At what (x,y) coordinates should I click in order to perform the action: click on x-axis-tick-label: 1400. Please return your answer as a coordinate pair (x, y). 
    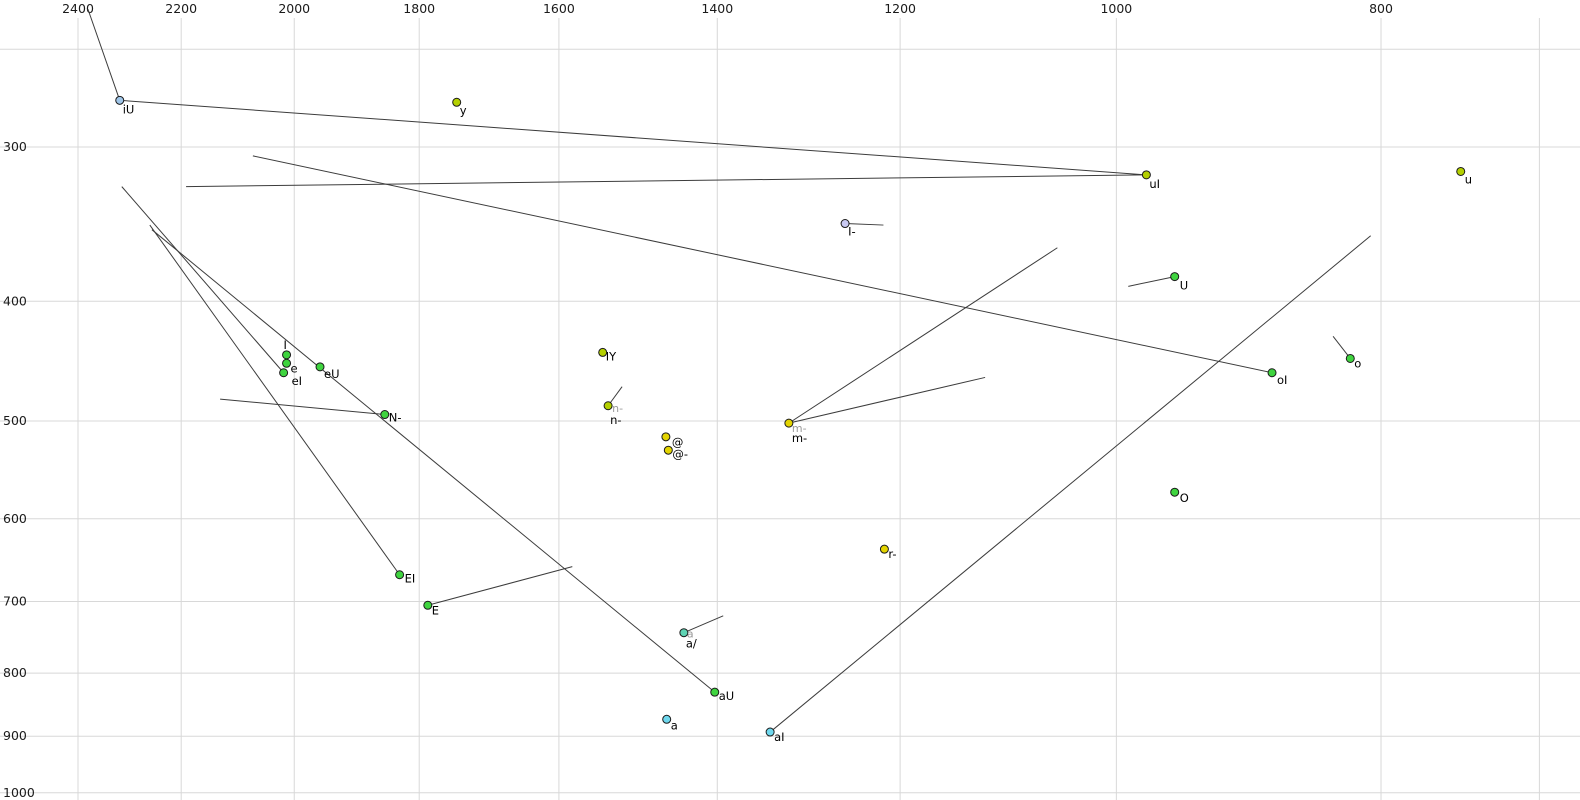
    Looking at the image, I should click on (717, 8).